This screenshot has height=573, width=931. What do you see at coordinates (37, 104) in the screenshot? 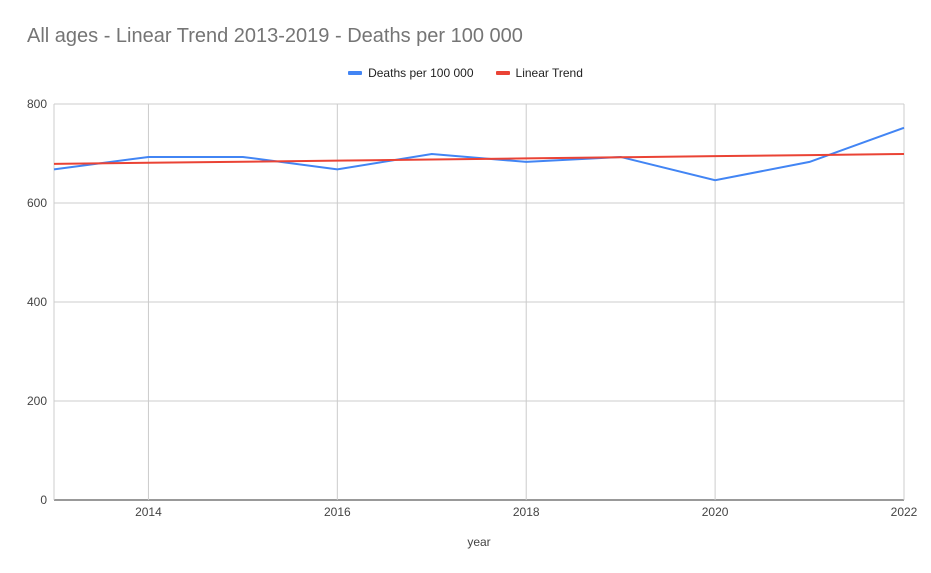
I see `y-tick-label: 800` at bounding box center [37, 104].